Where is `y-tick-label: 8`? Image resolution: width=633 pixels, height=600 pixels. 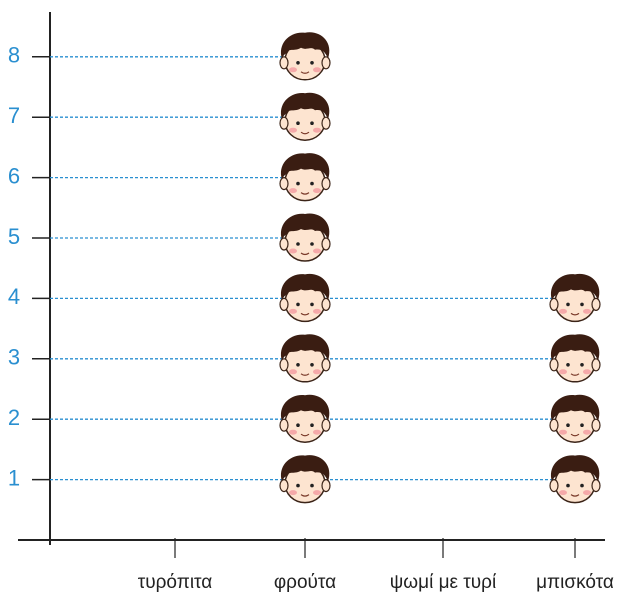 y-tick-label: 8 is located at coordinates (14, 55).